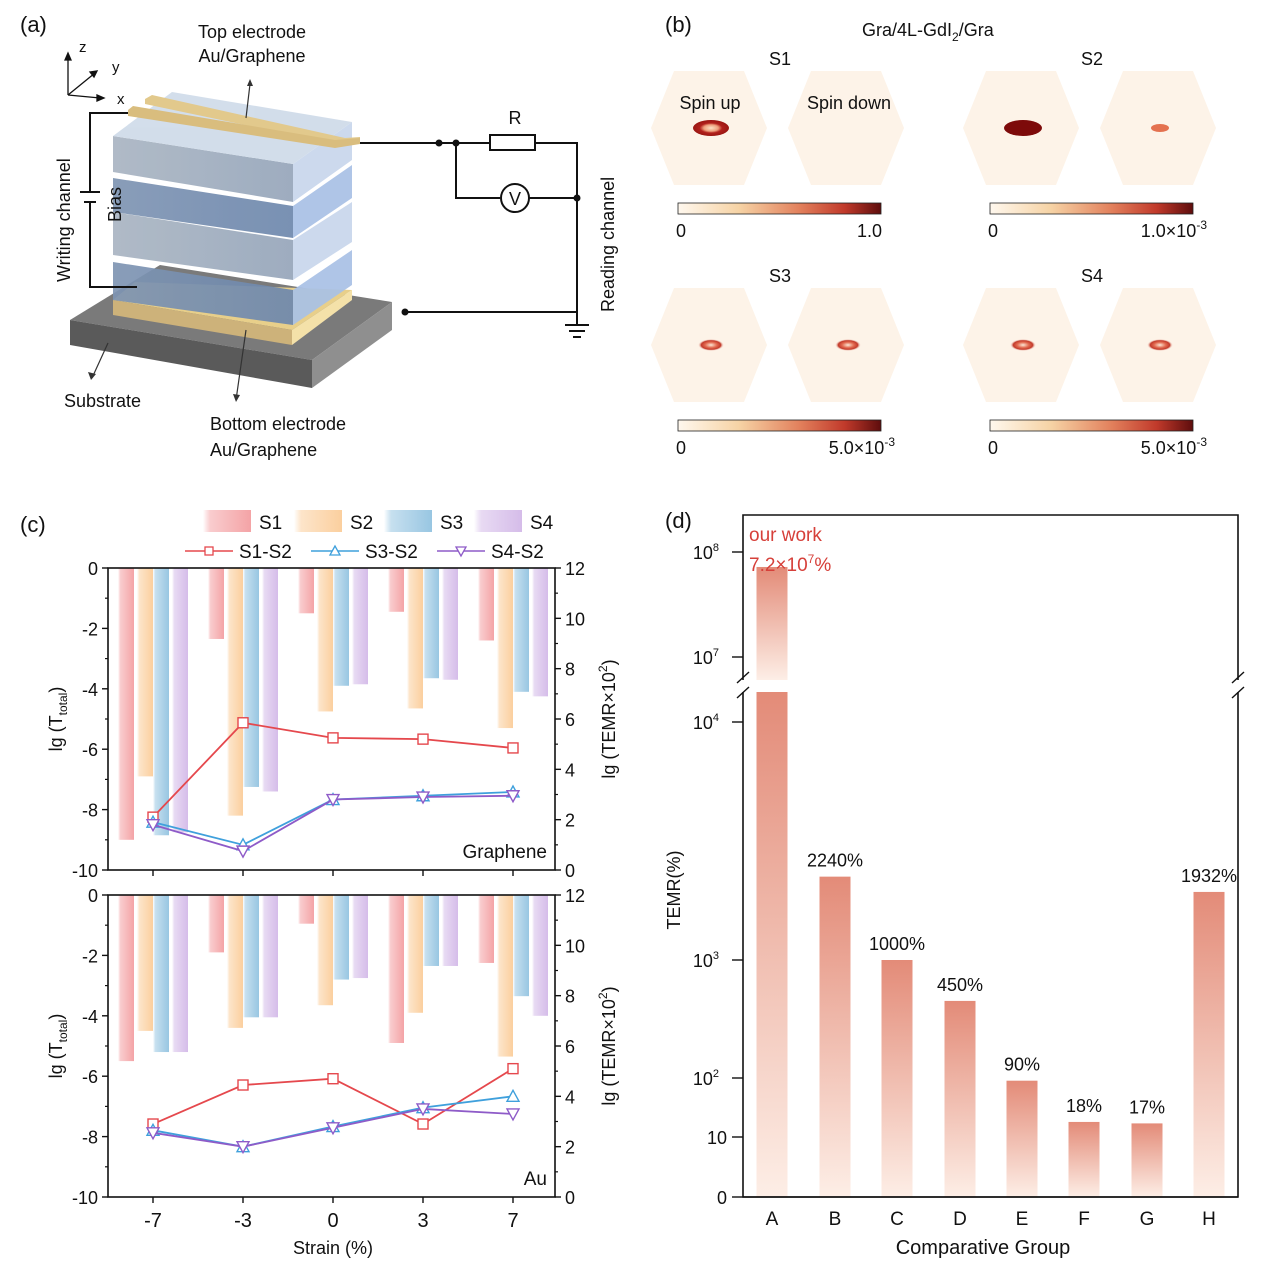  I want to click on legend-label: S1, so click(270, 523).